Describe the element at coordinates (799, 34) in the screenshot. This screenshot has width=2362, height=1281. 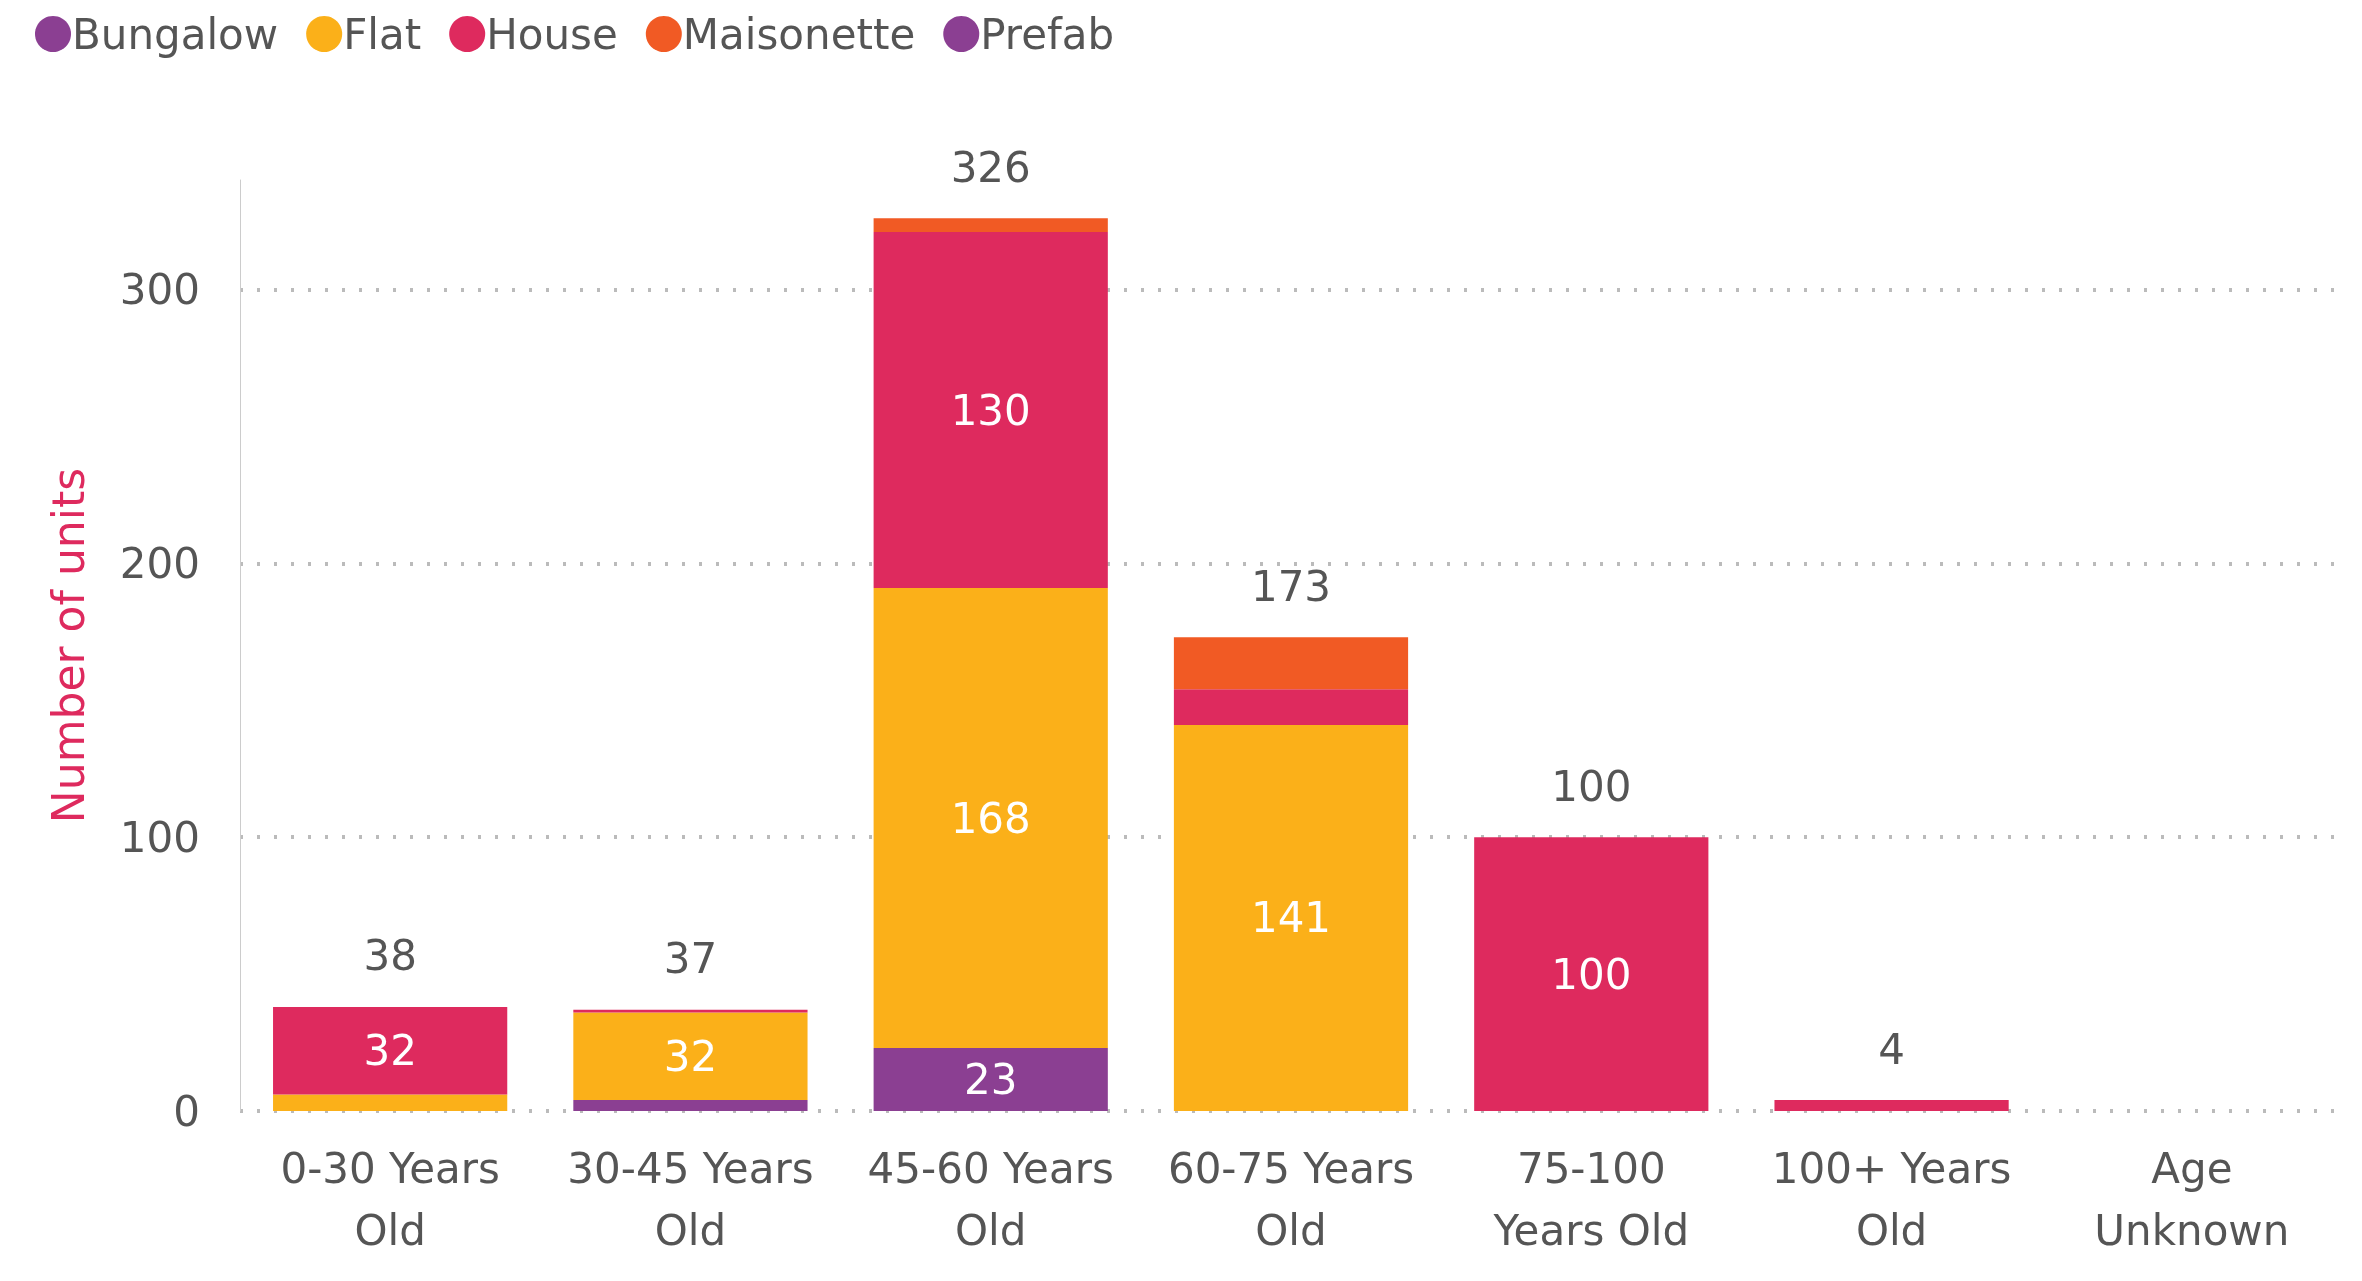
I see `legend-label: Maisonette` at that location.